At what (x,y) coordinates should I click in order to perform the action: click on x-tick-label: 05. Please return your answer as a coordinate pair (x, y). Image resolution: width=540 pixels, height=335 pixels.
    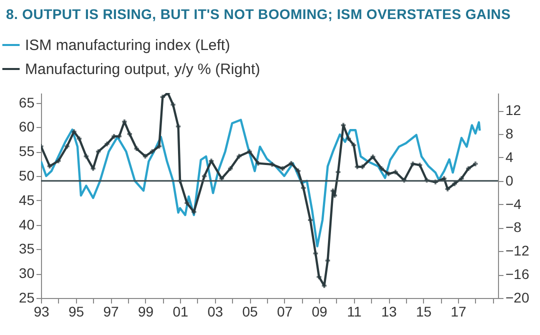
    Looking at the image, I should click on (250, 312).